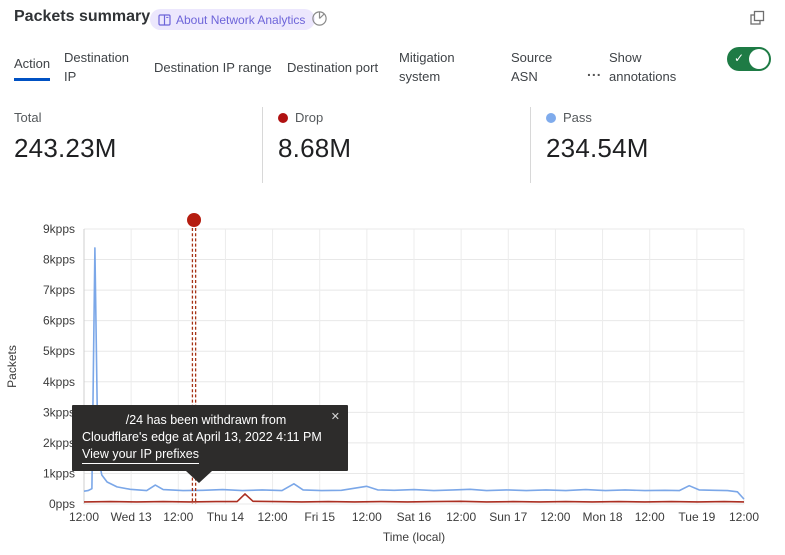  I want to click on x-tick-label: Mon 18, so click(603, 517).